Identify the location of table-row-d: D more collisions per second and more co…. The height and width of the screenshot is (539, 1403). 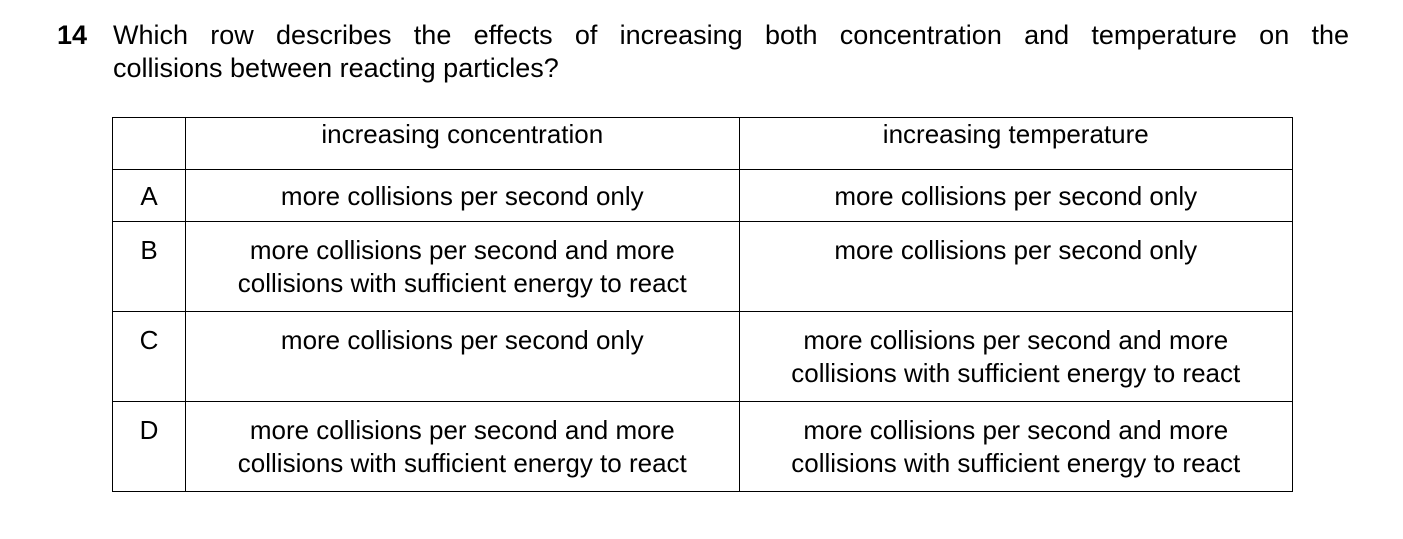
(702, 446).